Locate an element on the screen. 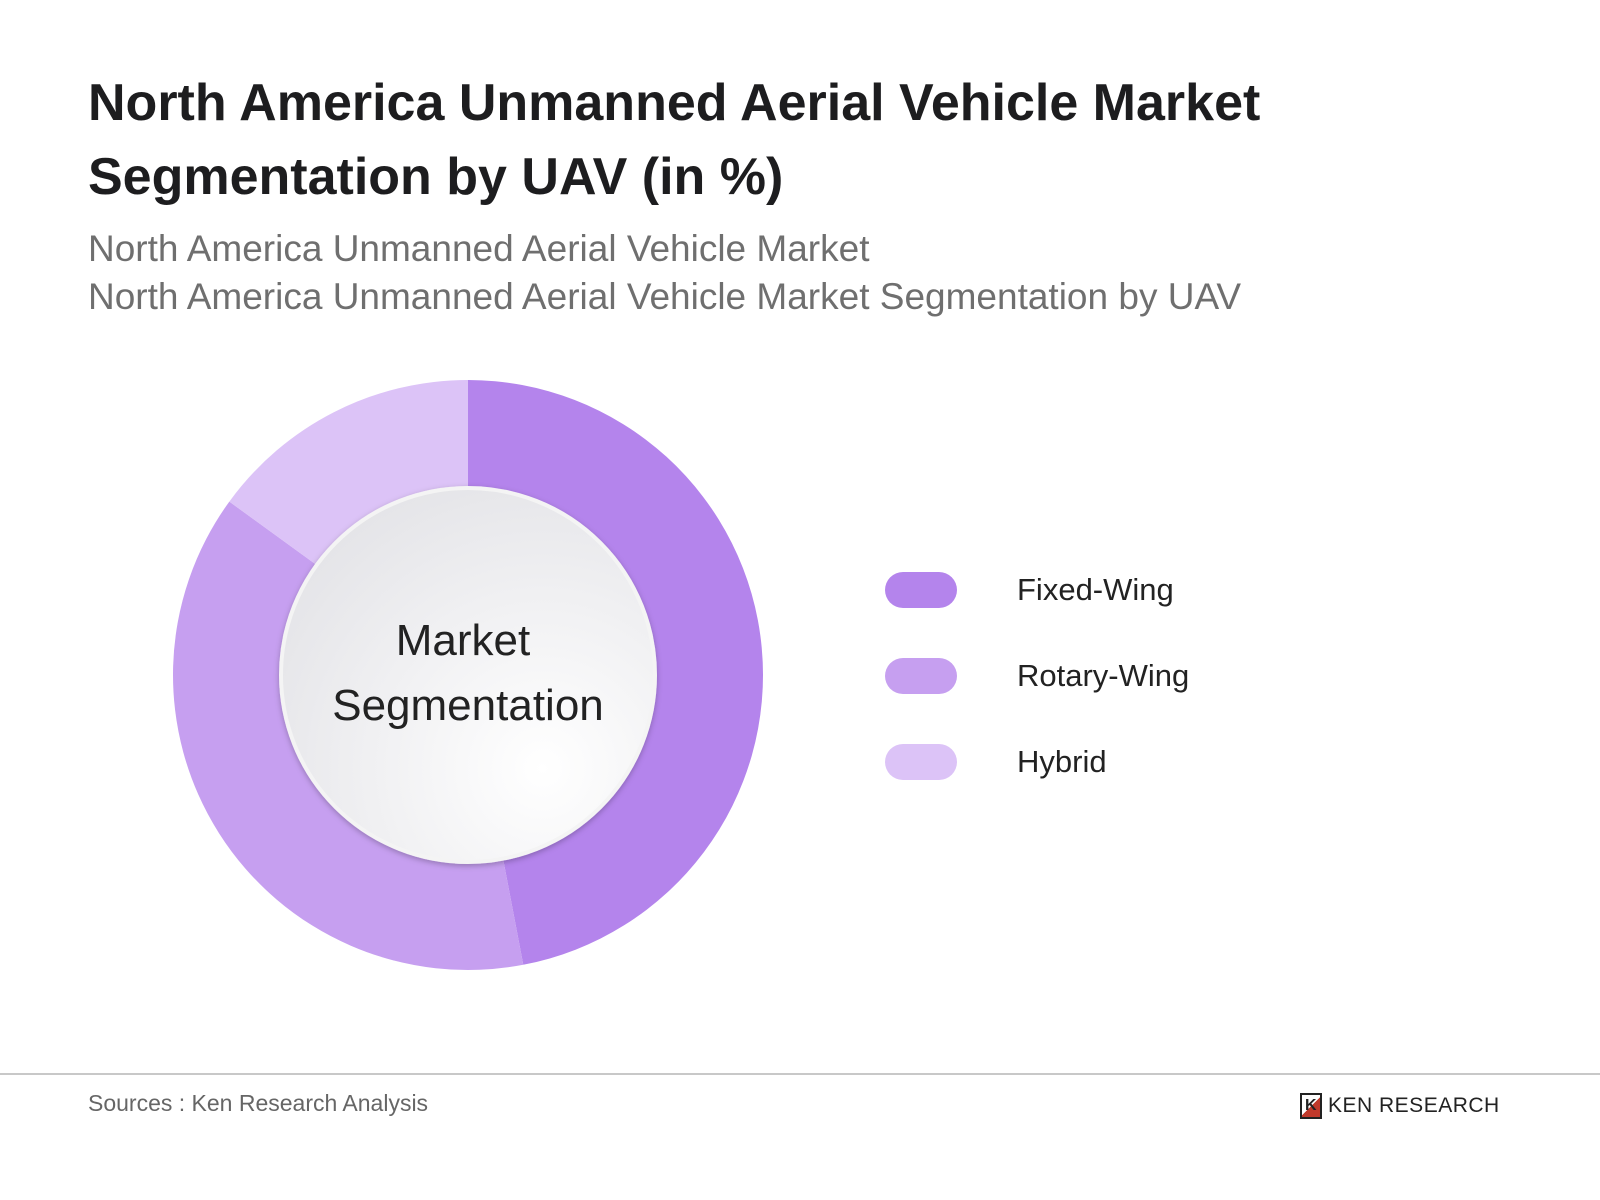 The height and width of the screenshot is (1200, 1600). legend-label: Hybrid is located at coordinates (1062, 761).